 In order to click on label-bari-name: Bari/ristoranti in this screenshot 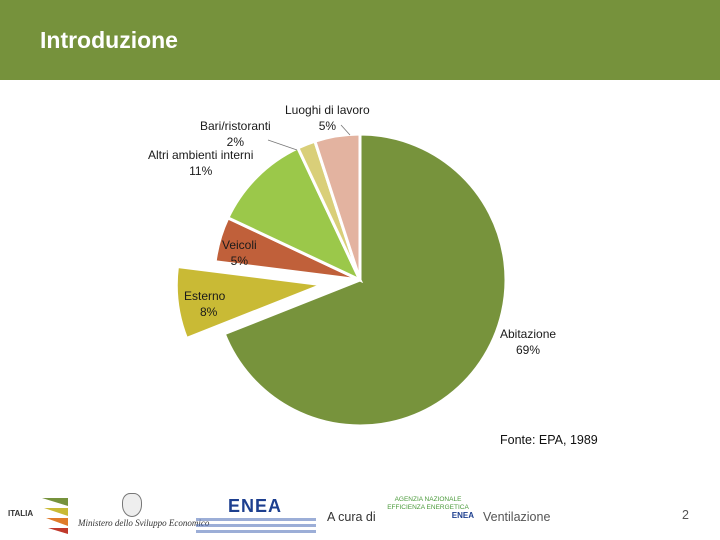, I will do `click(235, 126)`.